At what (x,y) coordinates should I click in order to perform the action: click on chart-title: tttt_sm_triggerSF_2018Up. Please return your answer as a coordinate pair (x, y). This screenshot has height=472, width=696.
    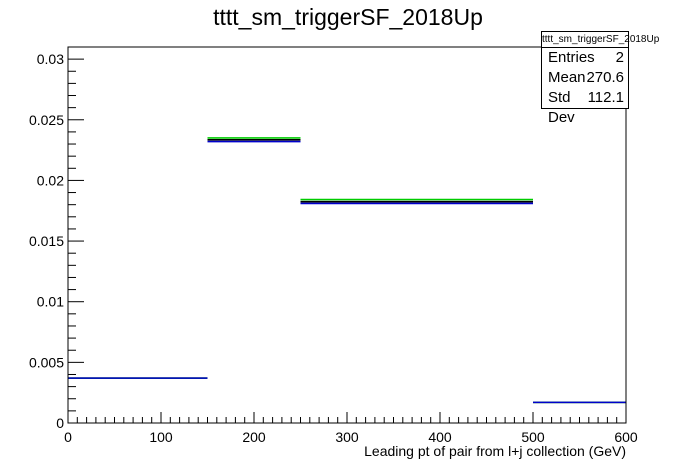
    Looking at the image, I should click on (348, 17).